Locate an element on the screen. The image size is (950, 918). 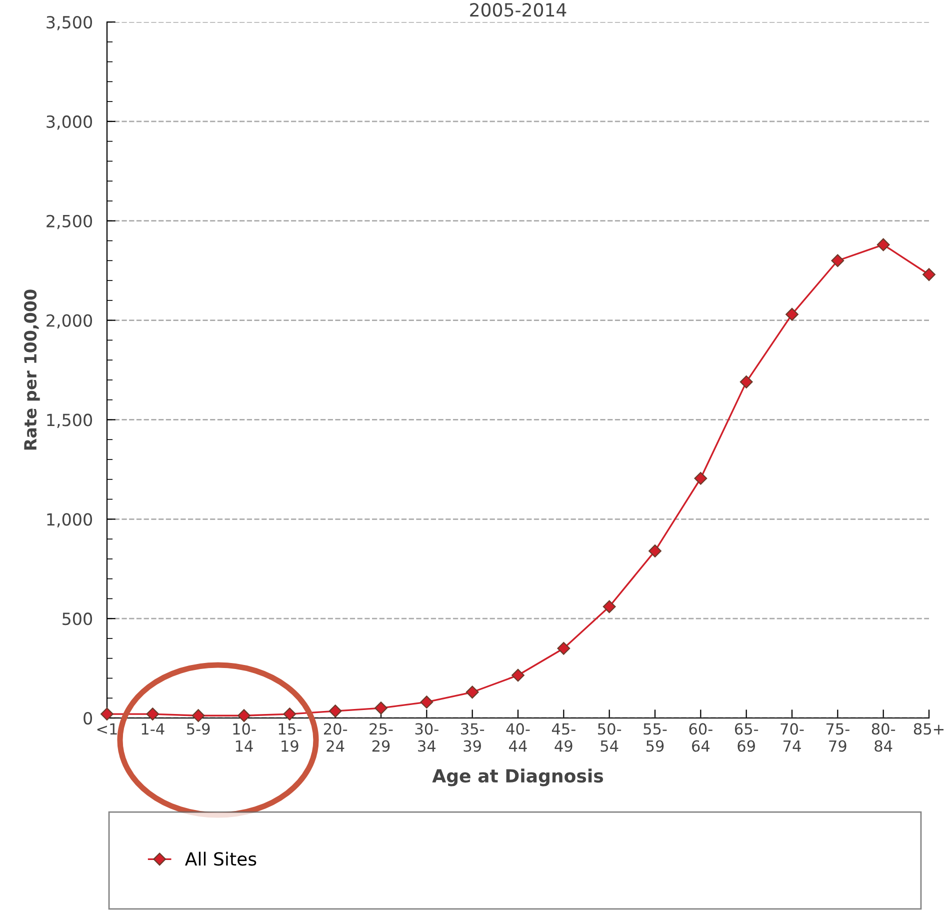
x-tick-label: 45- 49 is located at coordinates (564, 737).